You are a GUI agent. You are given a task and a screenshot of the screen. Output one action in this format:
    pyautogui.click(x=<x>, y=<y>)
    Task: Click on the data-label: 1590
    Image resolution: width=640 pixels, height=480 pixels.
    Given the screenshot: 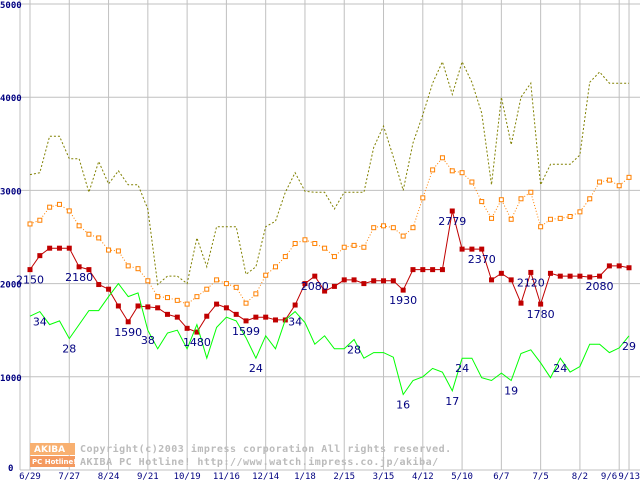 What is the action you would take?
    pyautogui.click(x=128, y=332)
    